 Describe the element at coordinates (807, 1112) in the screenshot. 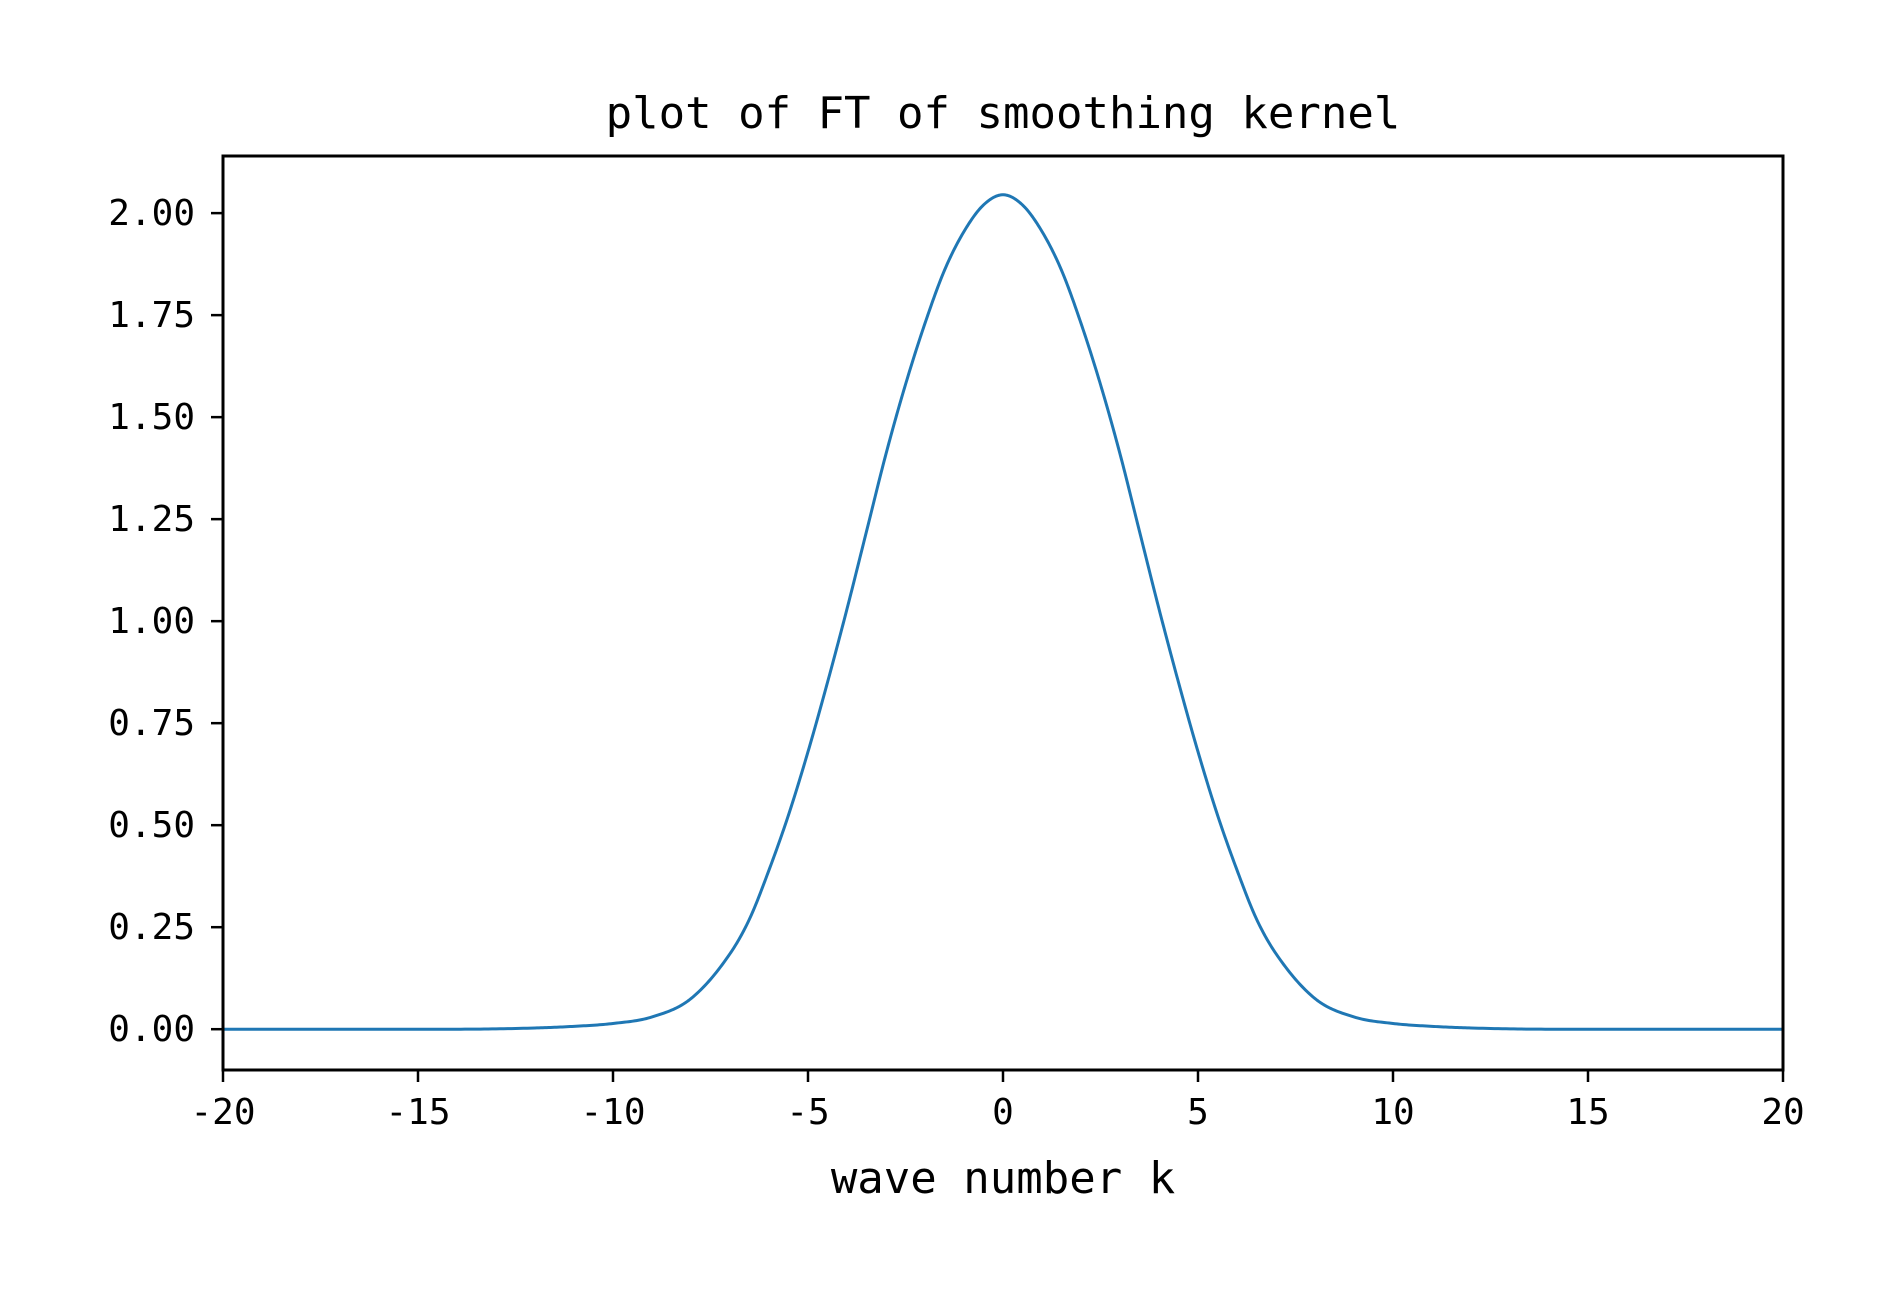

I see `x-tick-label: -5` at that location.